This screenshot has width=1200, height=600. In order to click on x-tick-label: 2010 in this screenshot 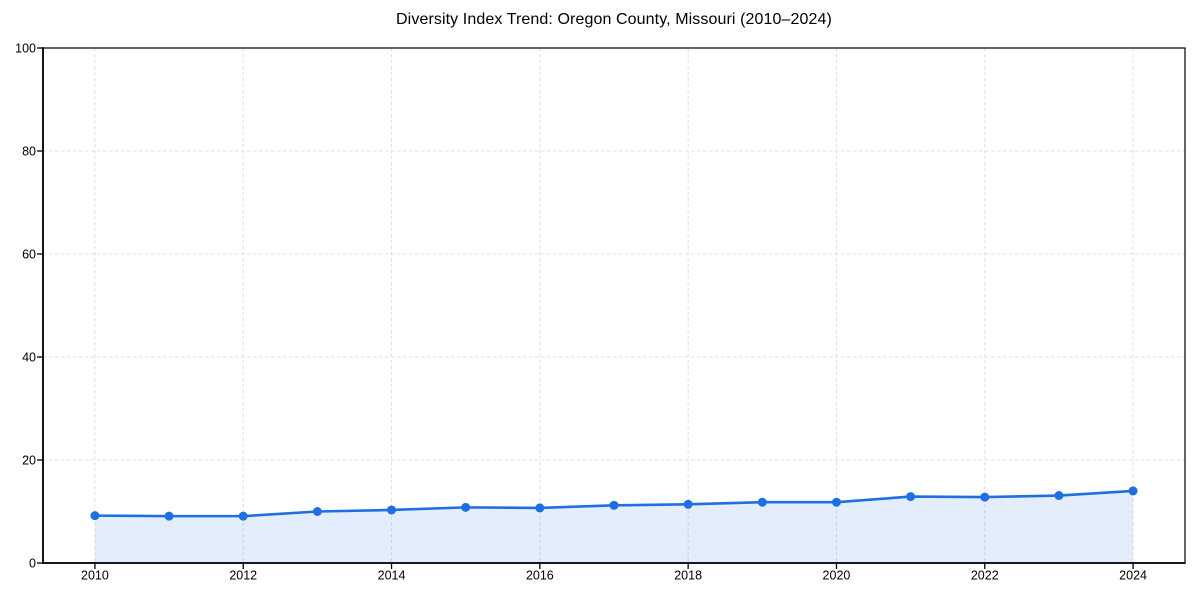, I will do `click(95, 576)`.